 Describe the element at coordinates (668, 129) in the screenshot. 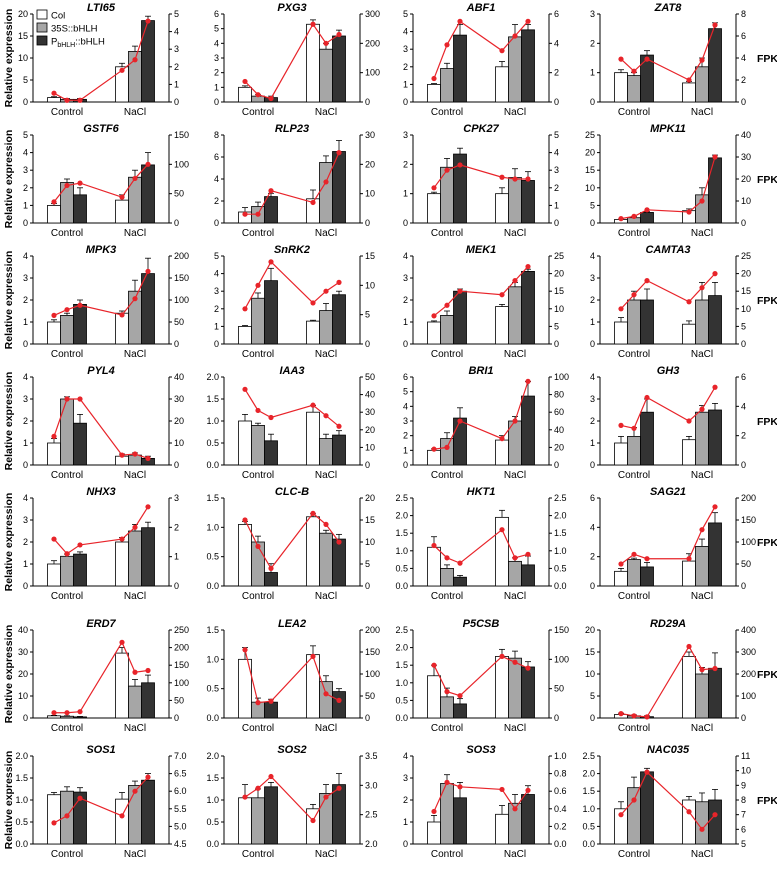

I see `chart-title: MPK11` at that location.